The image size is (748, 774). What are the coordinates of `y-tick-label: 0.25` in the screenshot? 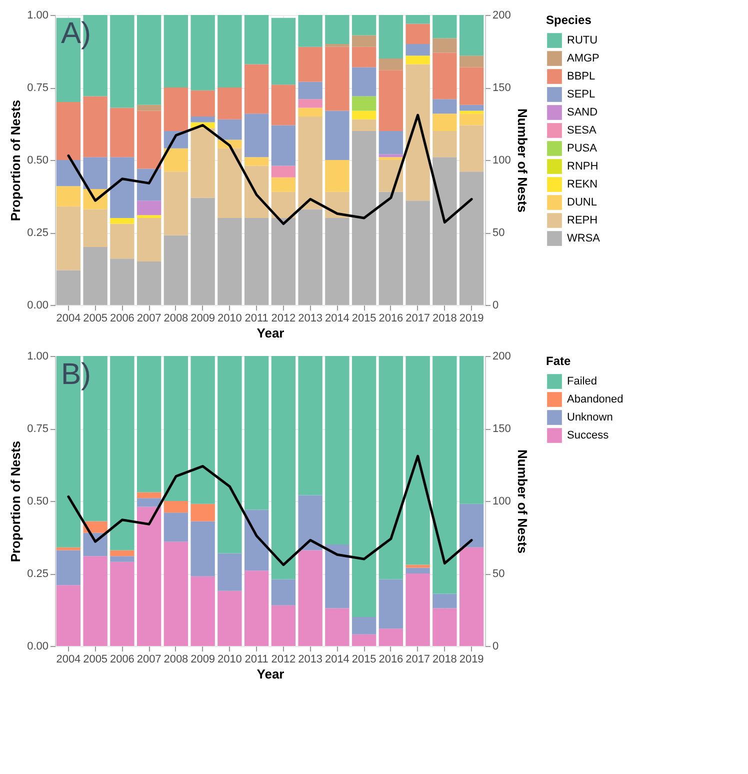 It's located at (37, 233).